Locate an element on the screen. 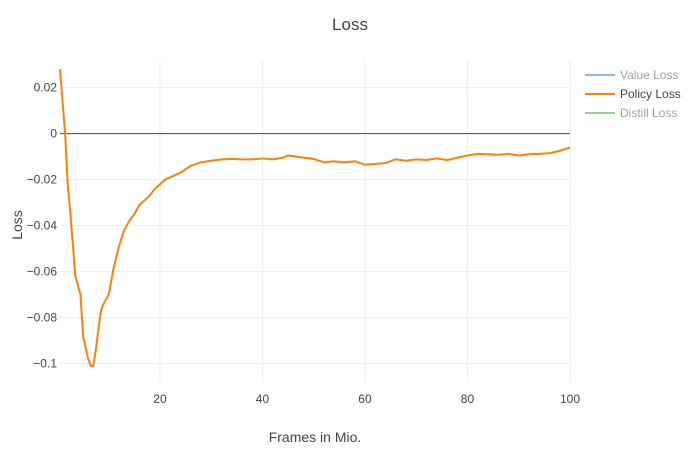  chart-title: Loss is located at coordinates (350, 24).